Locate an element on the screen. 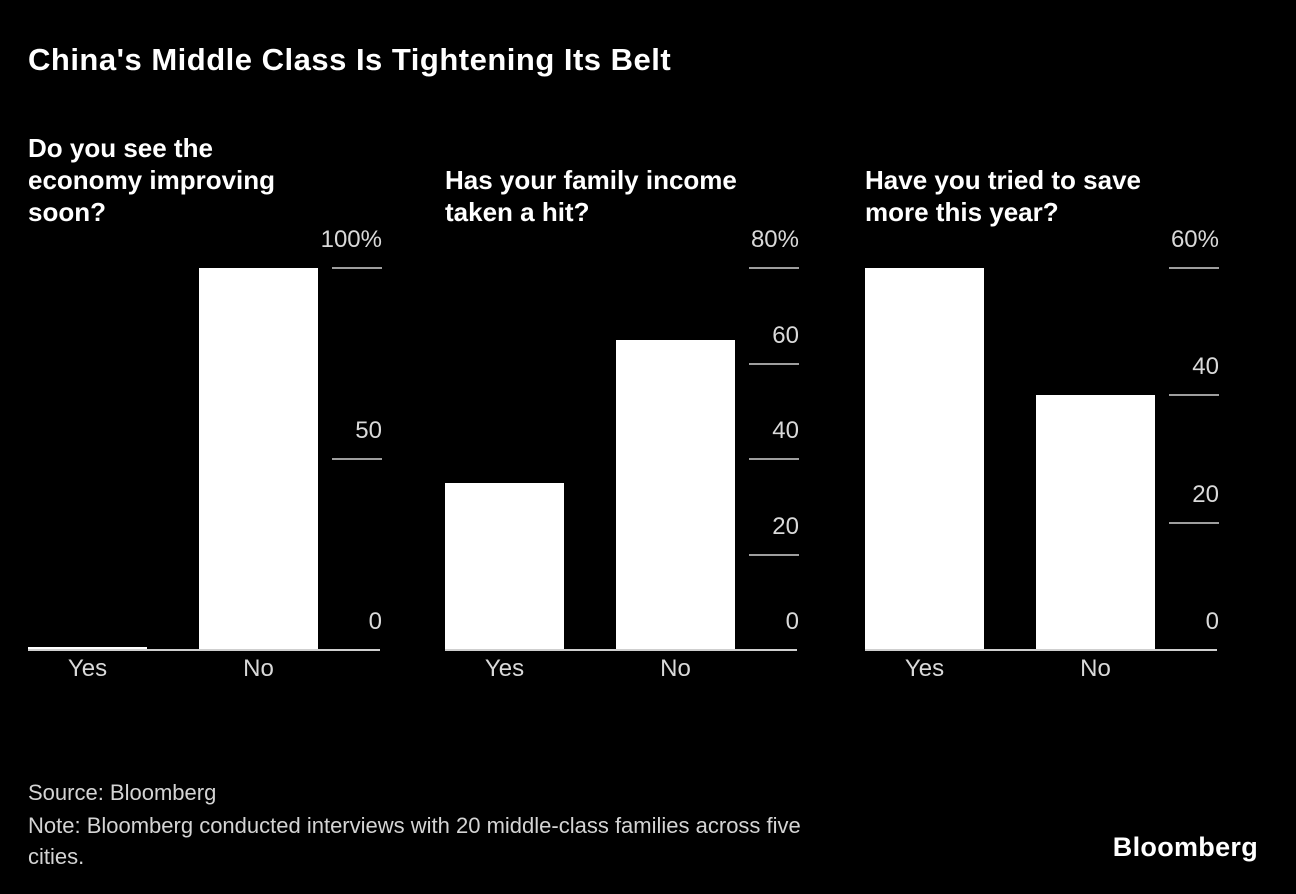 Image resolution: width=1296 pixels, height=894 pixels. source-line: Source: Bloomberg is located at coordinates (122, 792).